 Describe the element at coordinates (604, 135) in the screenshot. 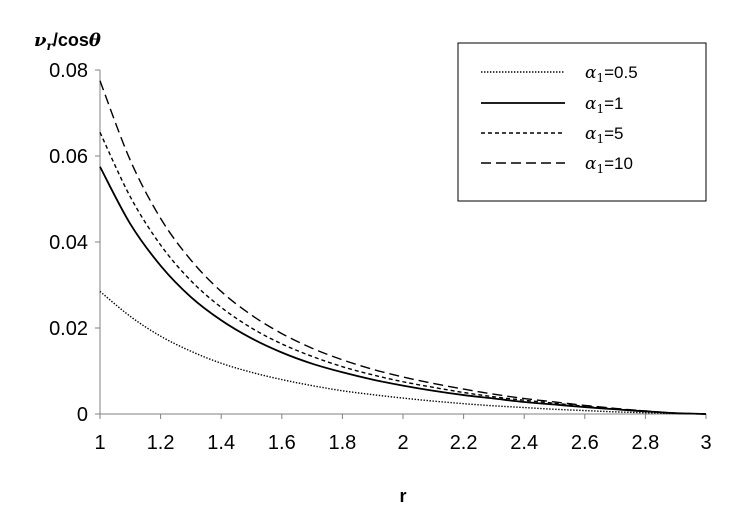

I see `legend-label-3: α1=5` at that location.